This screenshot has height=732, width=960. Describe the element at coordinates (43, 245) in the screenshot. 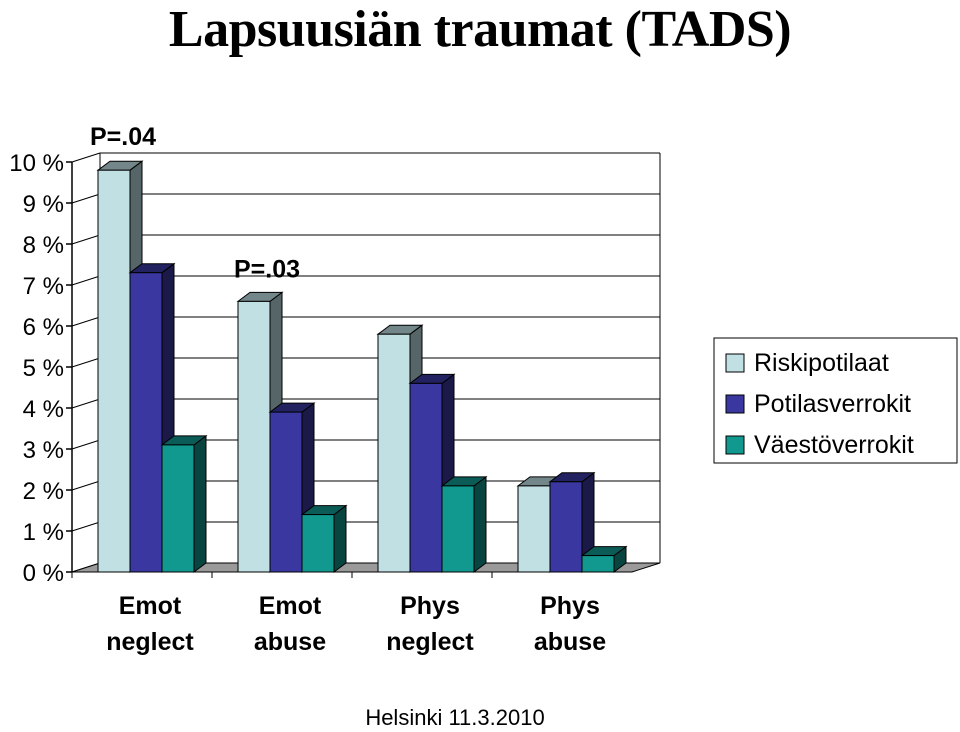

I see `y-tick-label: 8 %` at that location.